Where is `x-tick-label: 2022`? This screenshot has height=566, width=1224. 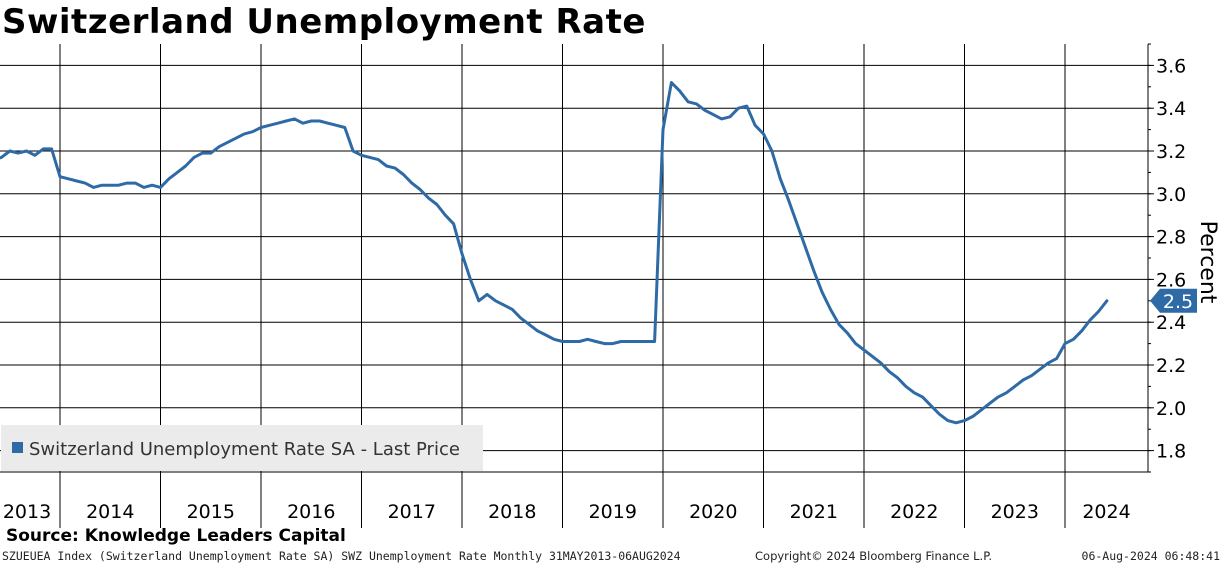
x-tick-label: 2022 is located at coordinates (914, 512).